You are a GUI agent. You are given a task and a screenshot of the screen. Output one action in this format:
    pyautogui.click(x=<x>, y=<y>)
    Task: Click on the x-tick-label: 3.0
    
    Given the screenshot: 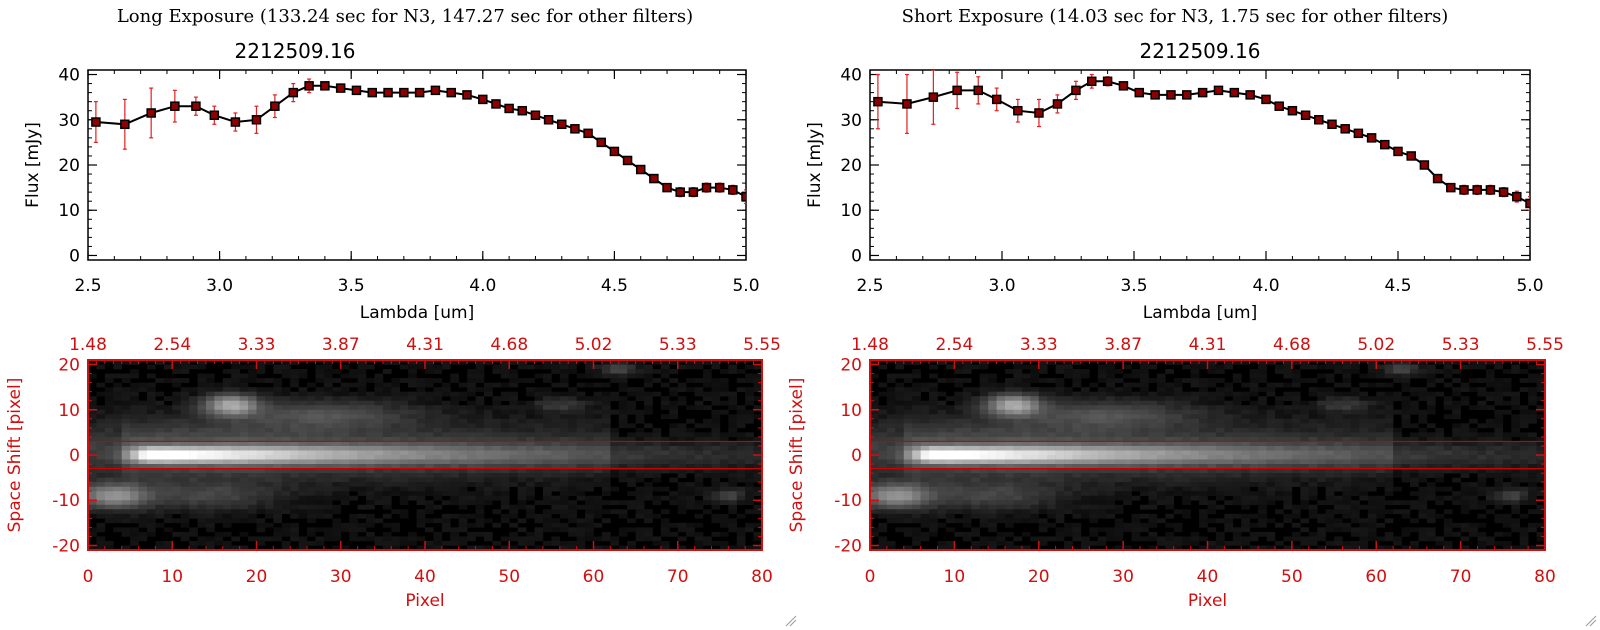 What is the action you would take?
    pyautogui.click(x=1001, y=286)
    